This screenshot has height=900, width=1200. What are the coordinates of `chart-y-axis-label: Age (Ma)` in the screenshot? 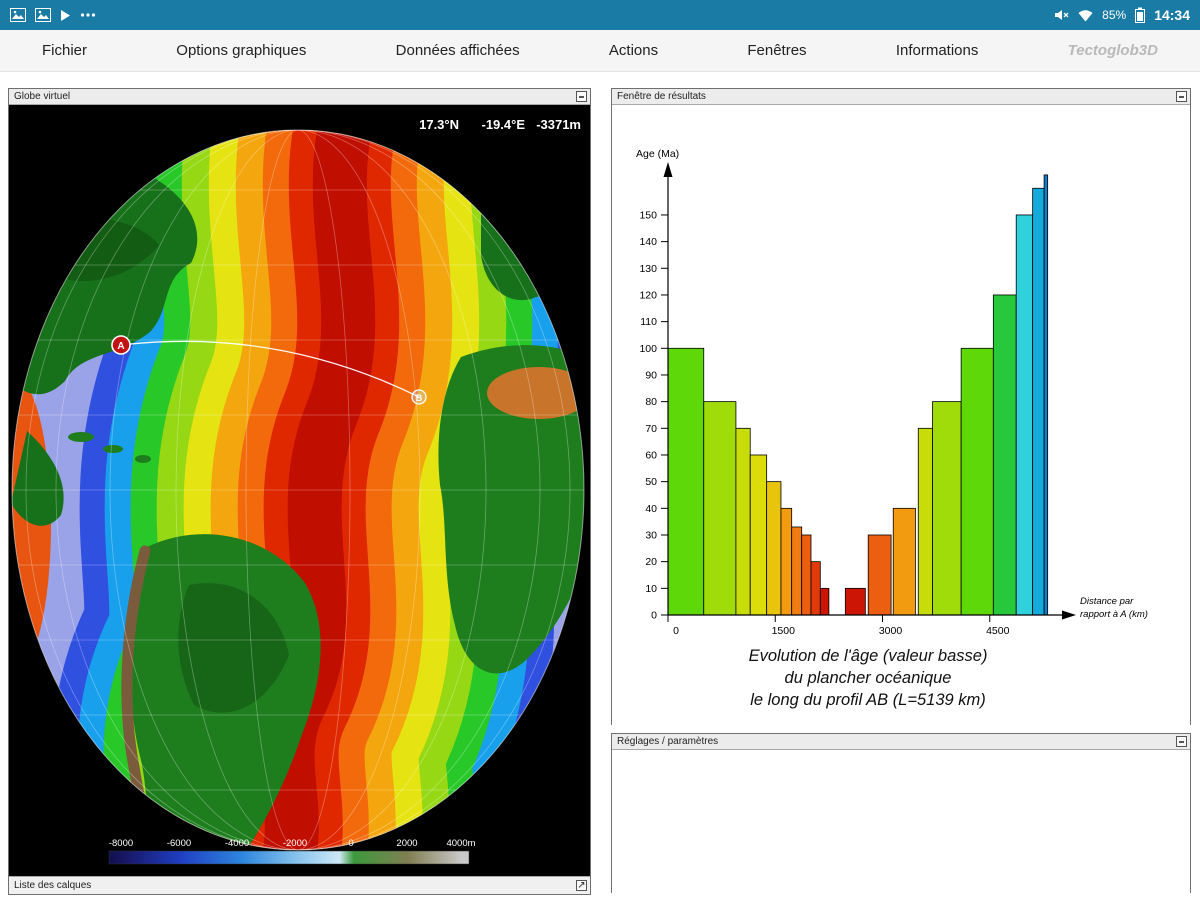 It's located at (657, 154).